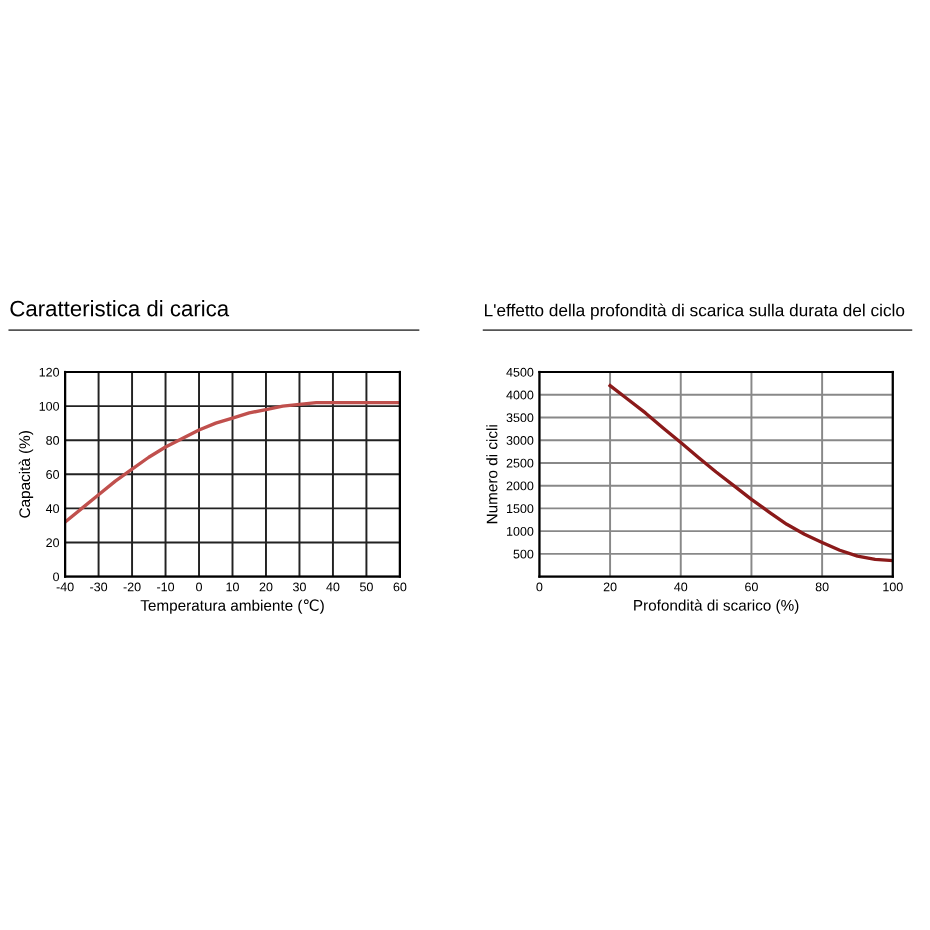  What do you see at coordinates (695, 311) in the screenshot?
I see `chart-title: L'effetto della profondità di scarica sulla durata del ciclo` at bounding box center [695, 311].